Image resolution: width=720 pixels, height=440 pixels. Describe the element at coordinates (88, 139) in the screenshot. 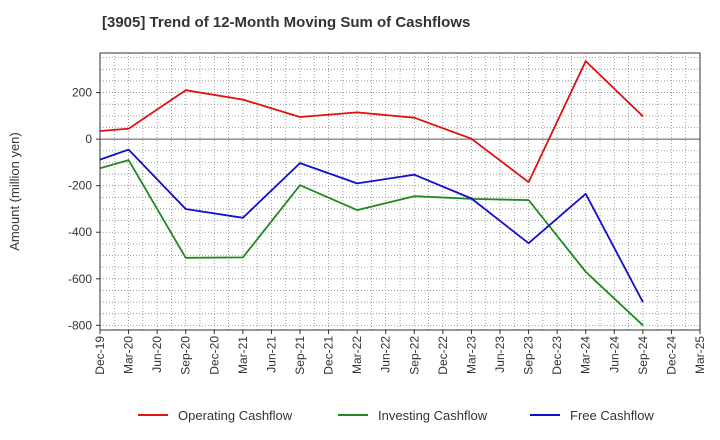

I see `y-tick-label: 0` at that location.